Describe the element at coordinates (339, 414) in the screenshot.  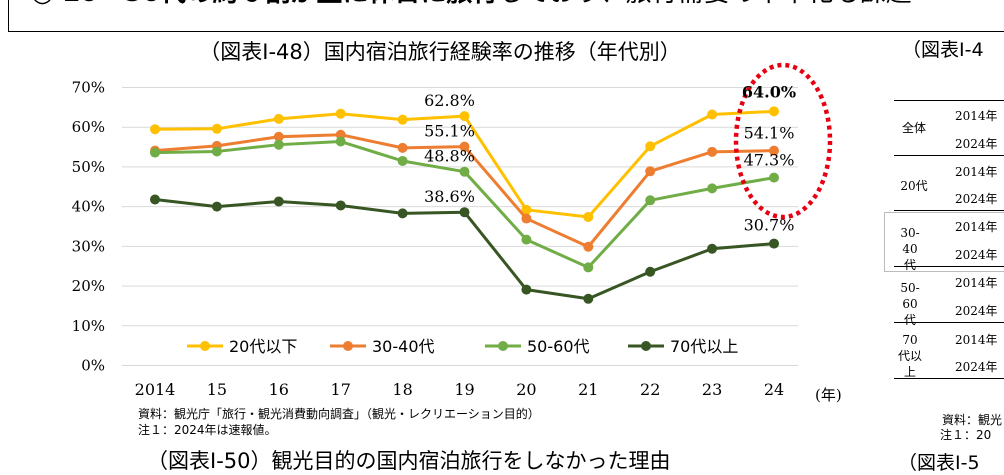
I see `source-note: 資料：観光庁「旅行・観光消費動向調査」（観光・レクリエーション目的）` at that location.